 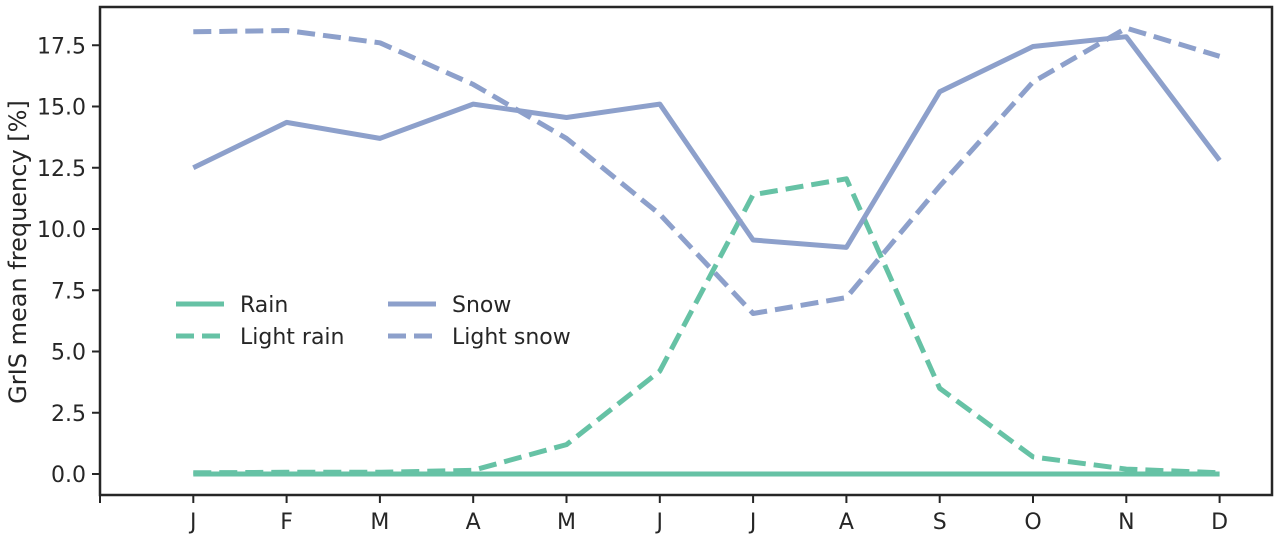 I want to click on y-tick-label: 5.0, so click(x=68, y=353).